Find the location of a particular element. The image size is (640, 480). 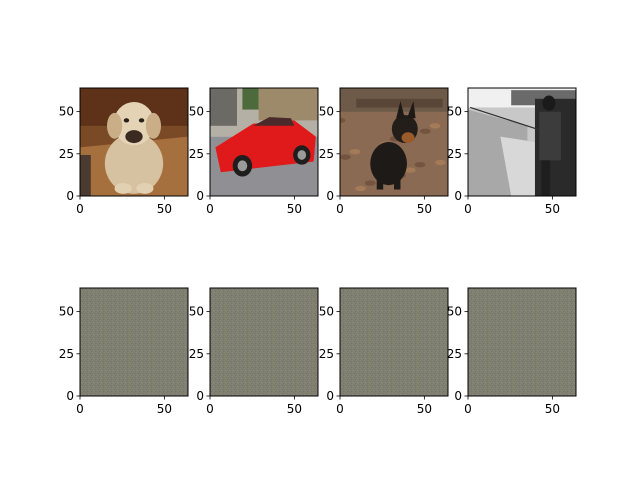

image-yellow-labrador-sitting is located at coordinates (134, 142).